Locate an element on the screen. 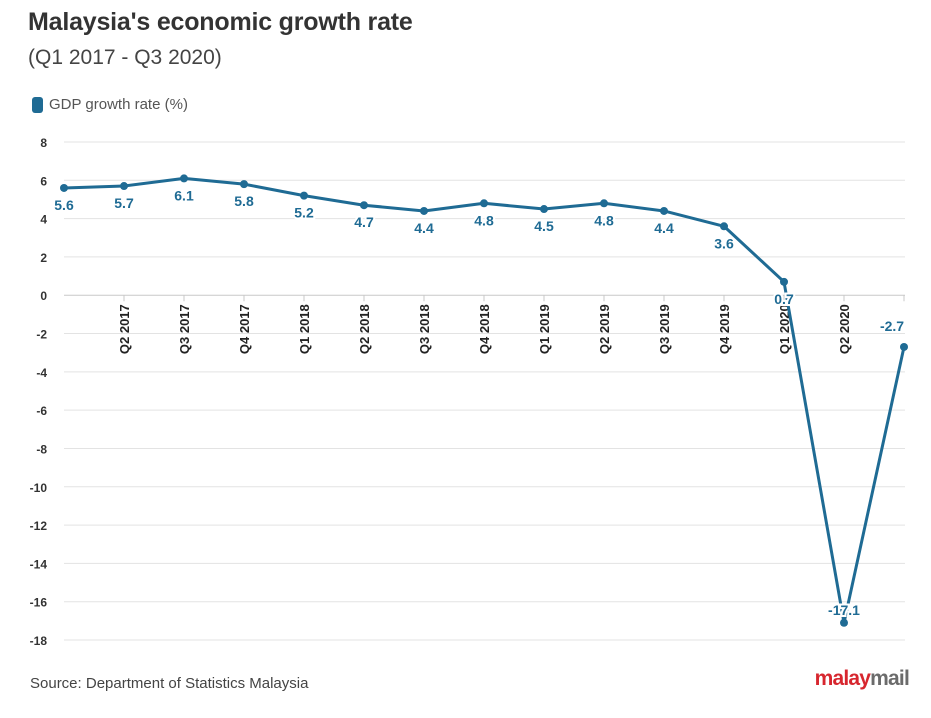  data-label: 5.6 is located at coordinates (64, 205).